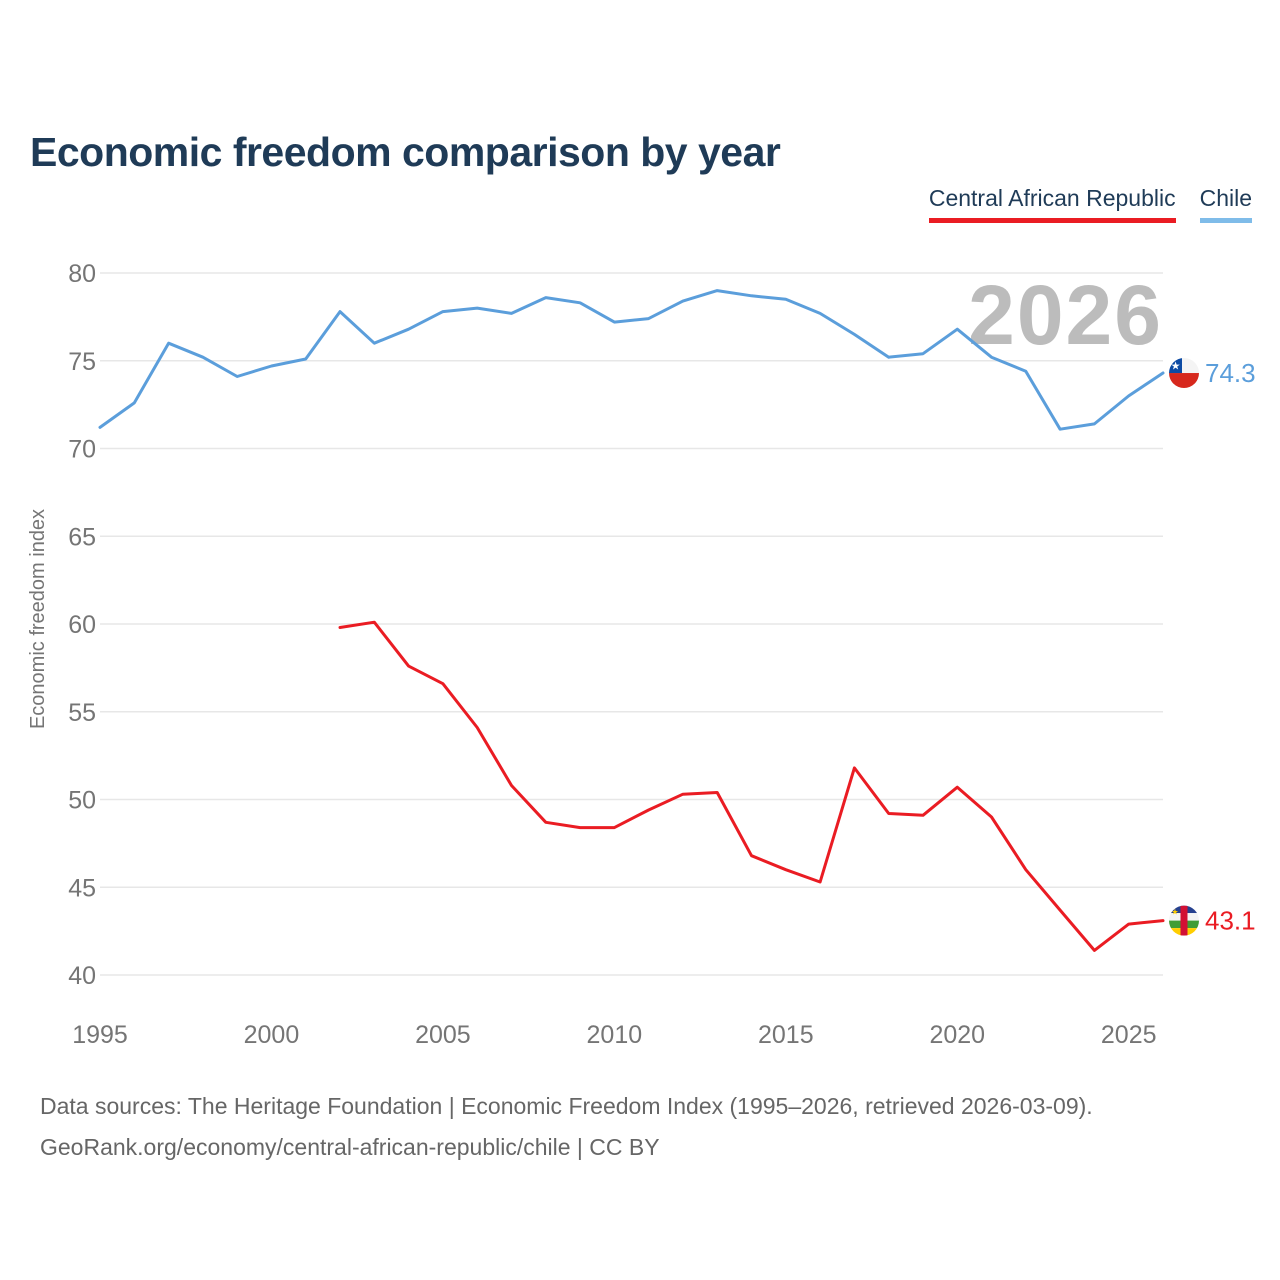 The height and width of the screenshot is (1280, 1280). What do you see at coordinates (1230, 373) in the screenshot?
I see `end-value-label-chile: 74.3` at bounding box center [1230, 373].